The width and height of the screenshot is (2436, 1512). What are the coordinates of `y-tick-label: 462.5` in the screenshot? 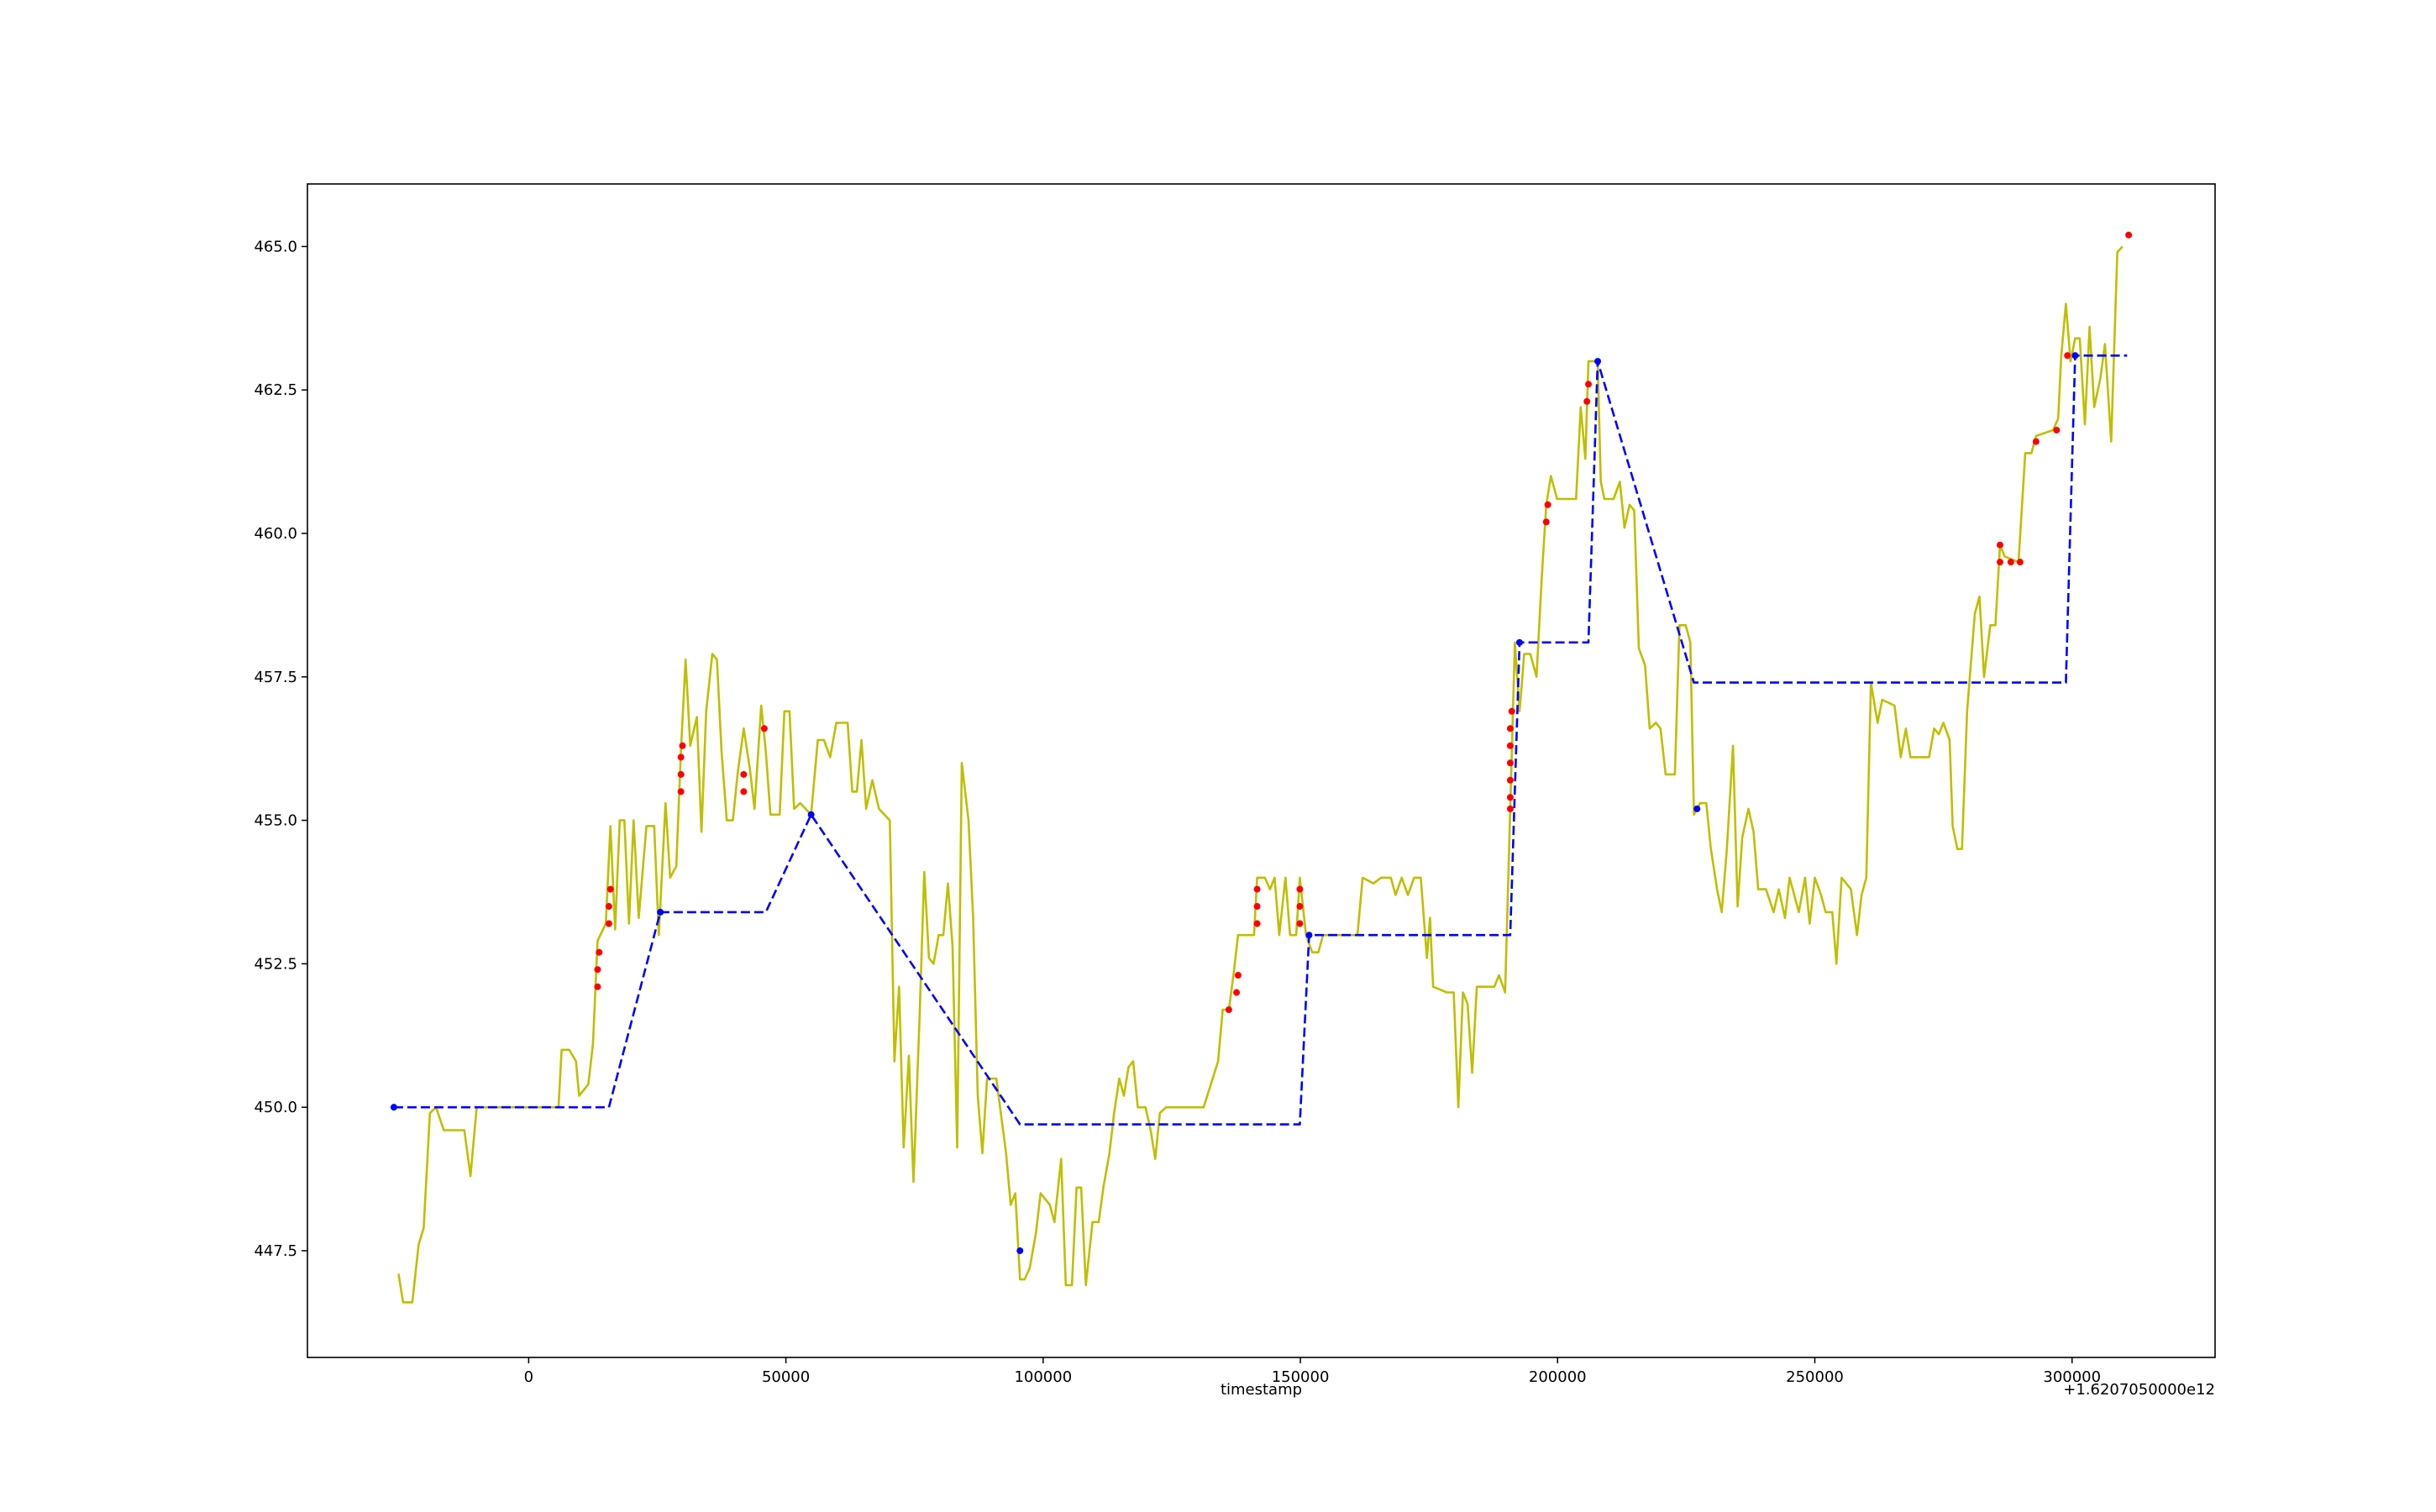 It's located at (275, 390).